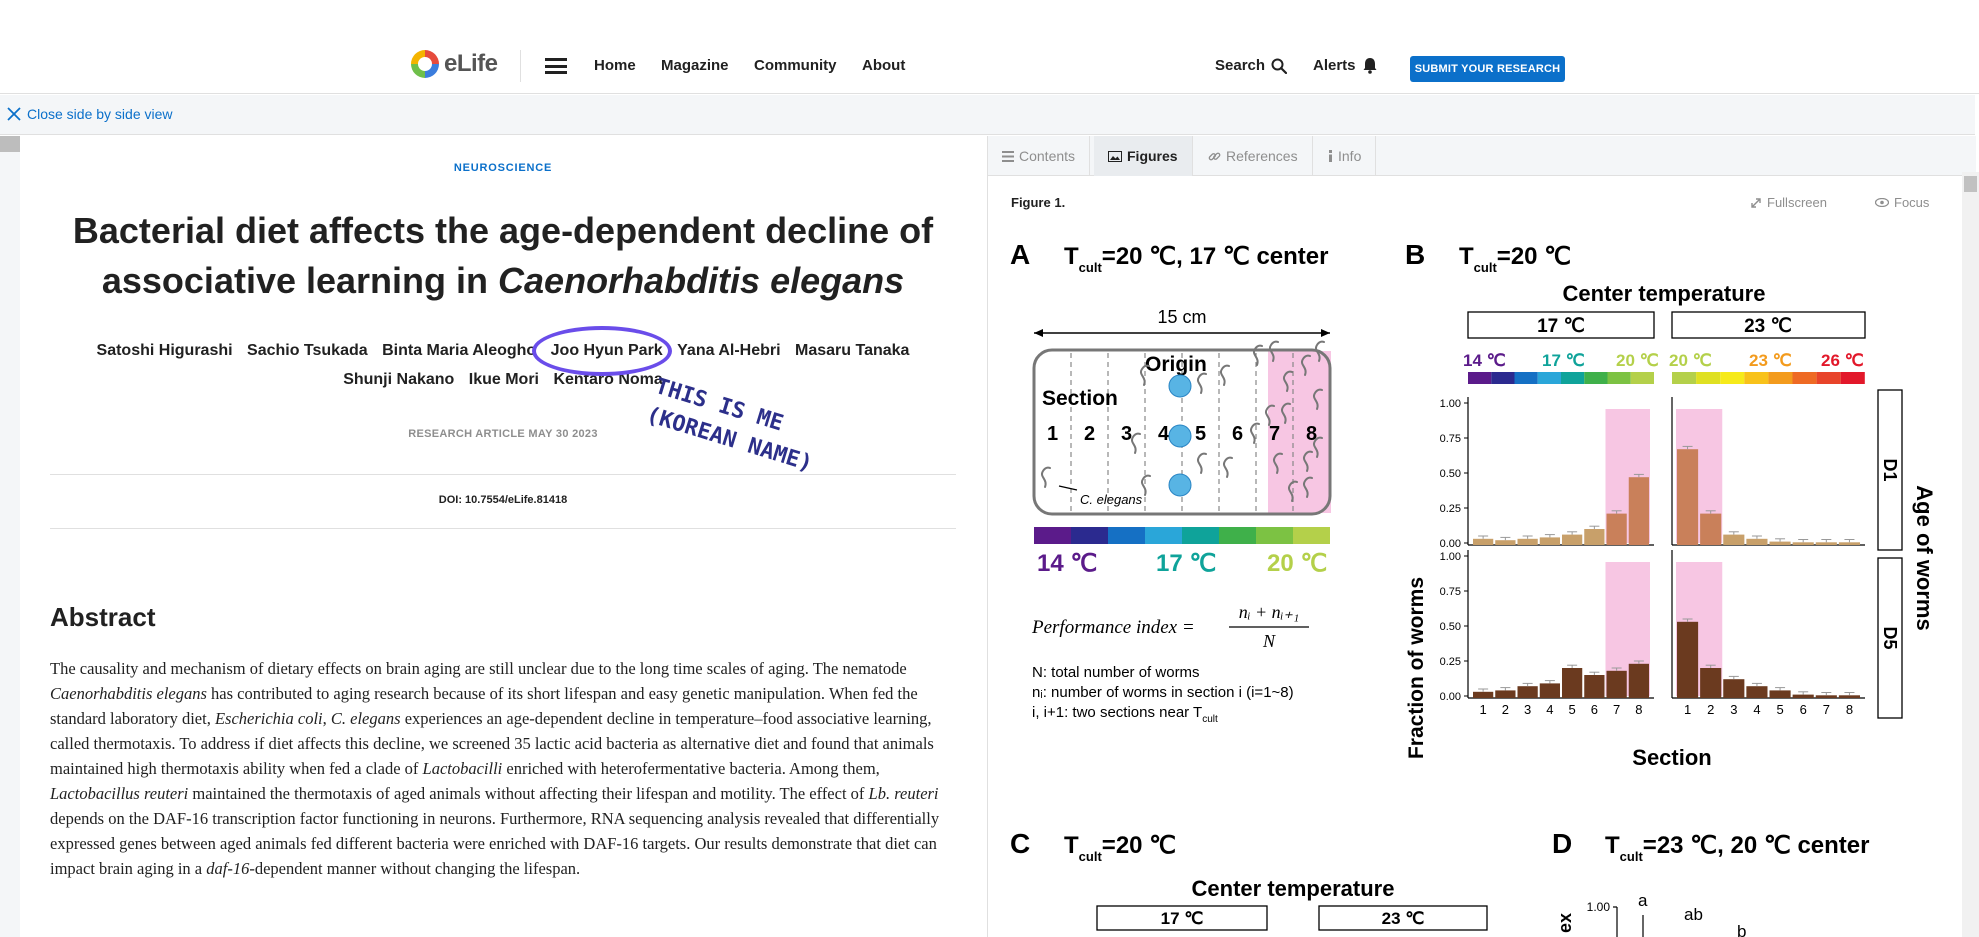 This screenshot has height=937, width=1979. Describe the element at coordinates (462, 768) in the screenshot. I see `abstract-italic: Lactobacilli` at that location.